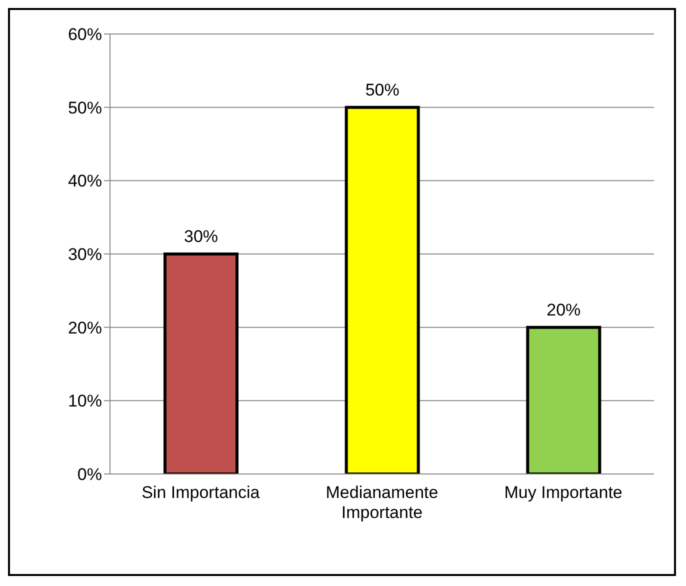 This screenshot has height=586, width=686. I want to click on y-tick-label: 20%, so click(85, 328).